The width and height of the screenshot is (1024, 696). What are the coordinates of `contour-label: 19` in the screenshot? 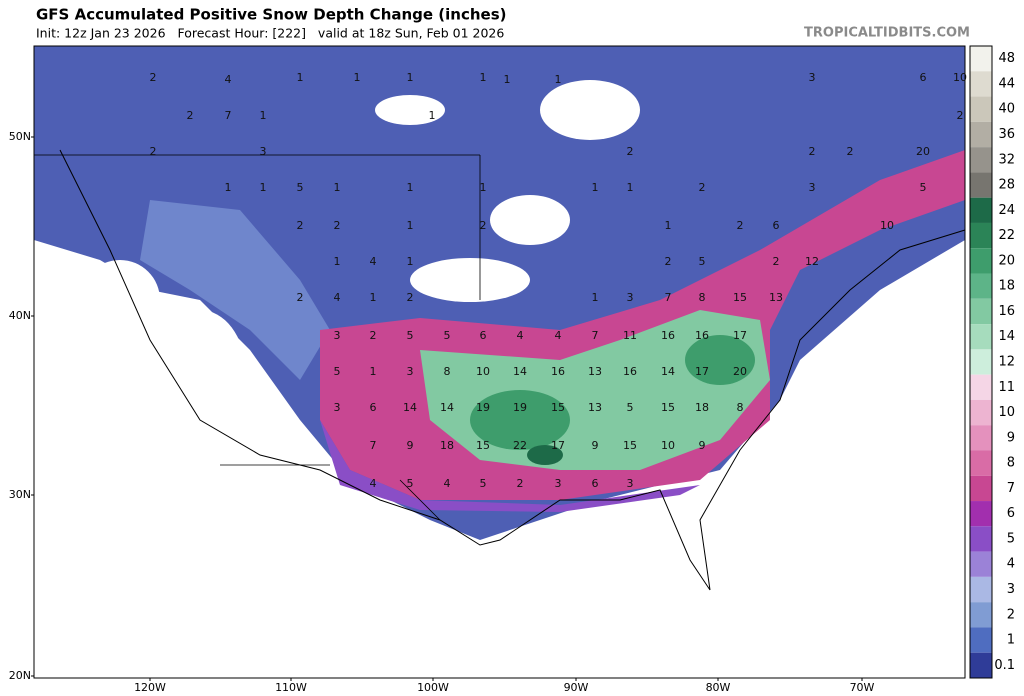 It's located at (483, 407).